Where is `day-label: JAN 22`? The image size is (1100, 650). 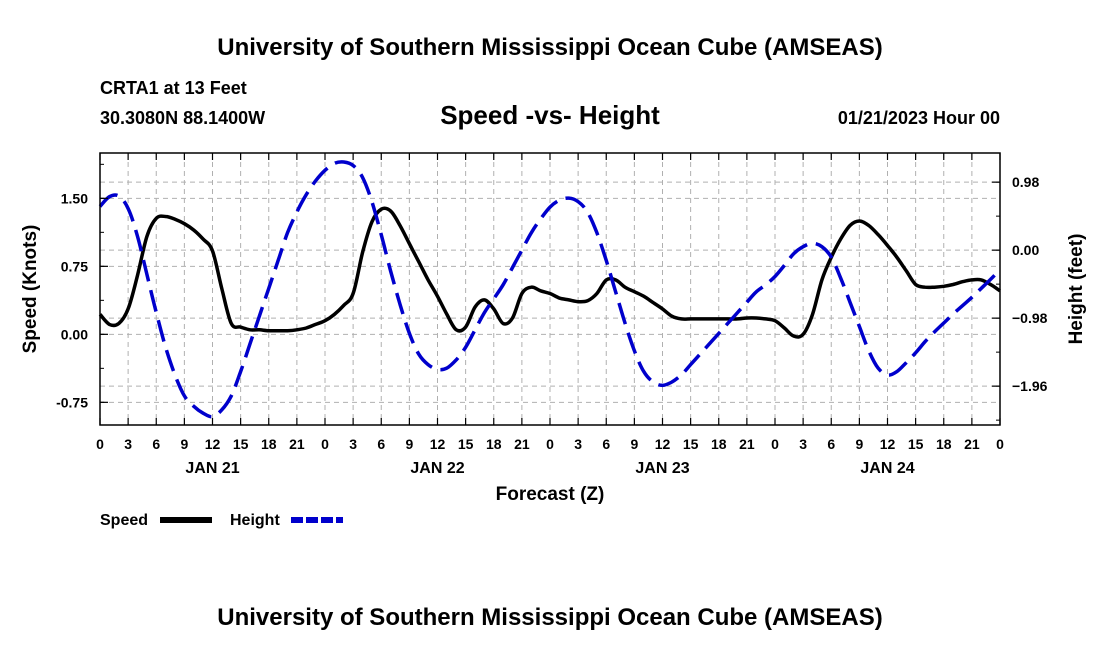
day-label: JAN 22 is located at coordinates (437, 468).